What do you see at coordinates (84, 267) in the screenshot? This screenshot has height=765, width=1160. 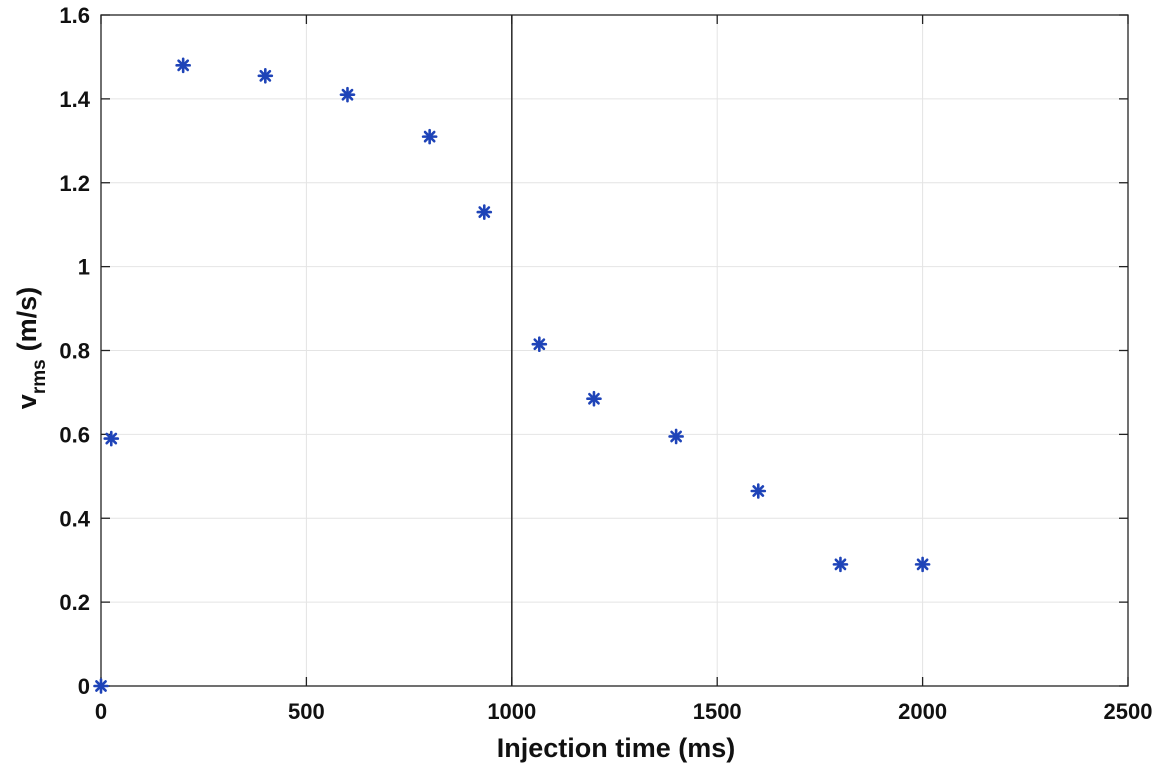 I see `y-tick-label: 1` at bounding box center [84, 267].